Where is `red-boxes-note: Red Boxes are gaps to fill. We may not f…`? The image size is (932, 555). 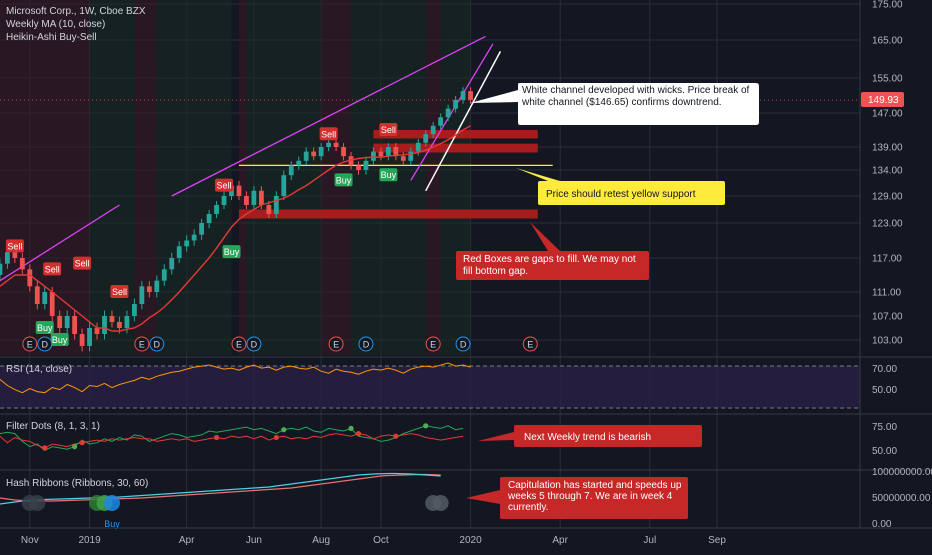 red-boxes-note: Red Boxes are gaps to fill. We may not f… is located at coordinates (552, 251).